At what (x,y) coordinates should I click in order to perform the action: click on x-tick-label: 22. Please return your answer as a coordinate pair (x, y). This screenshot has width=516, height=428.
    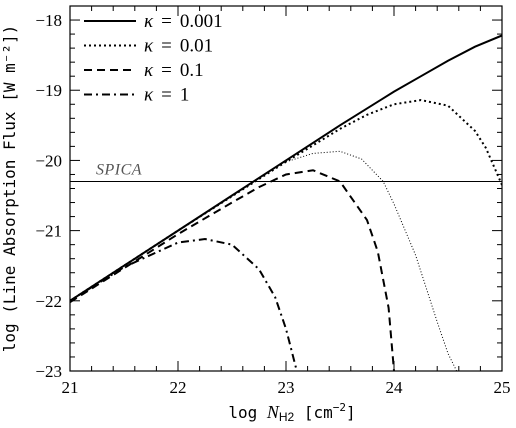
    Looking at the image, I should click on (178, 387).